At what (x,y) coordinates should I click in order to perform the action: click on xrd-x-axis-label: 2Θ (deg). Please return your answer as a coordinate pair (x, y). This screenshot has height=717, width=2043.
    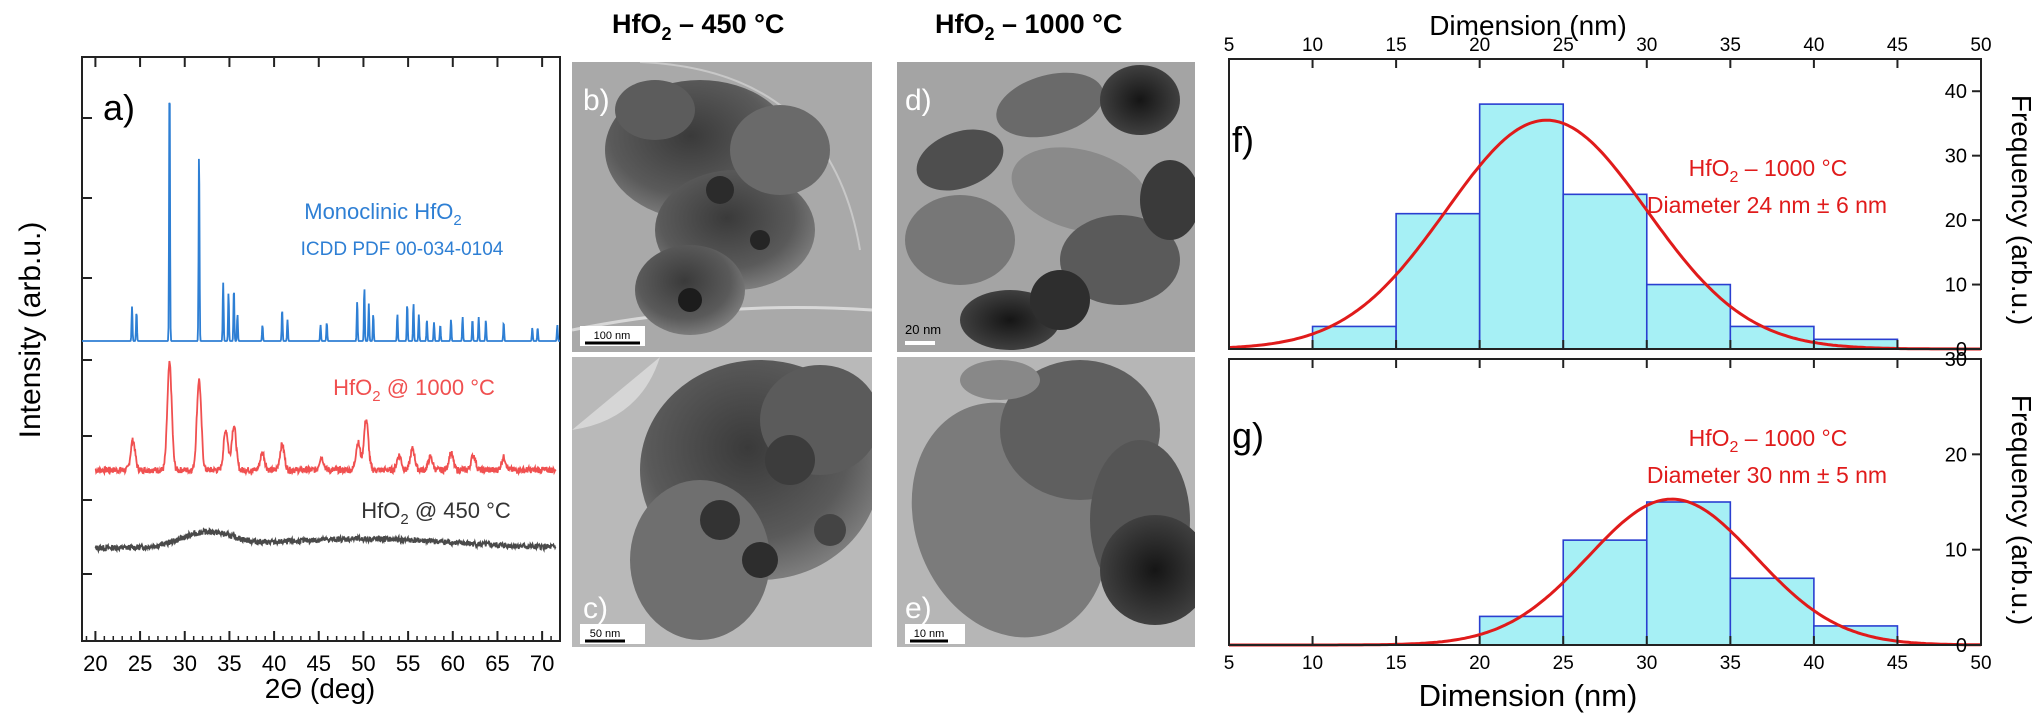
    Looking at the image, I should click on (320, 688).